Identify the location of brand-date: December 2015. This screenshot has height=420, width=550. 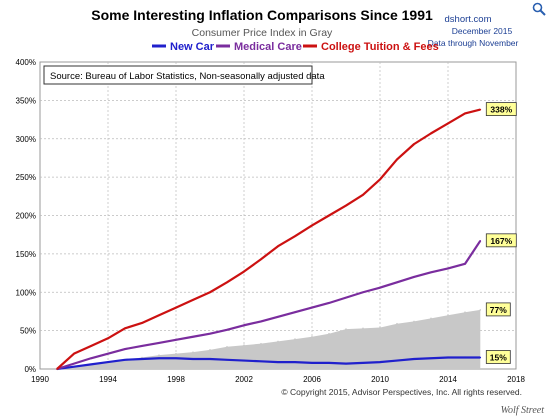
(482, 31).